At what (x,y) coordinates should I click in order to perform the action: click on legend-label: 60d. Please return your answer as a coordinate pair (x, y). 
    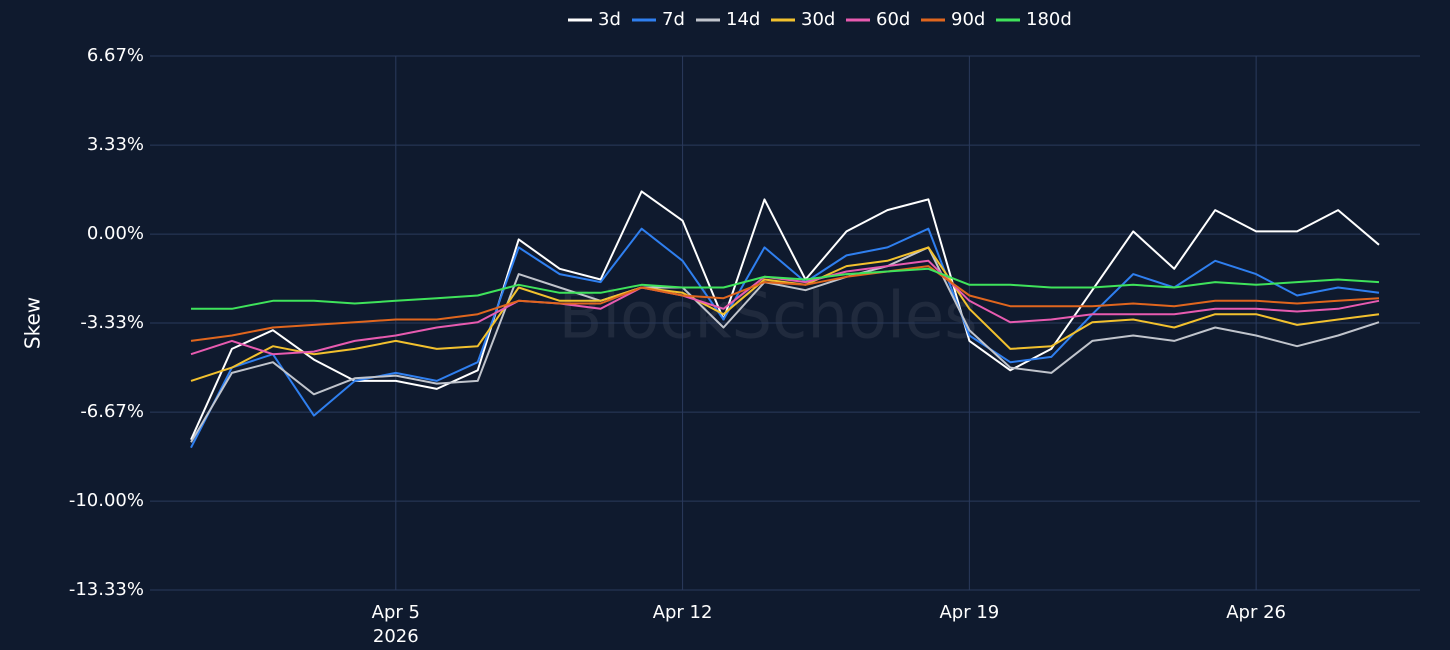
    Looking at the image, I should click on (893, 19).